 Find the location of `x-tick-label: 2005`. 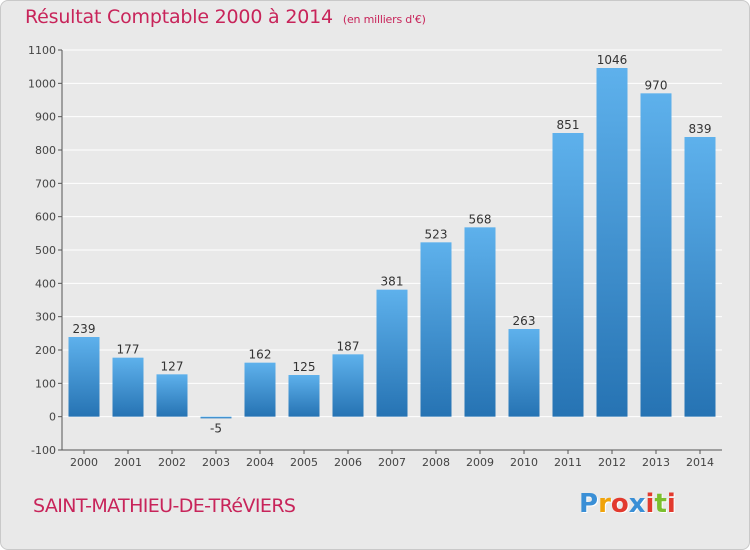

x-tick-label: 2005 is located at coordinates (304, 462).